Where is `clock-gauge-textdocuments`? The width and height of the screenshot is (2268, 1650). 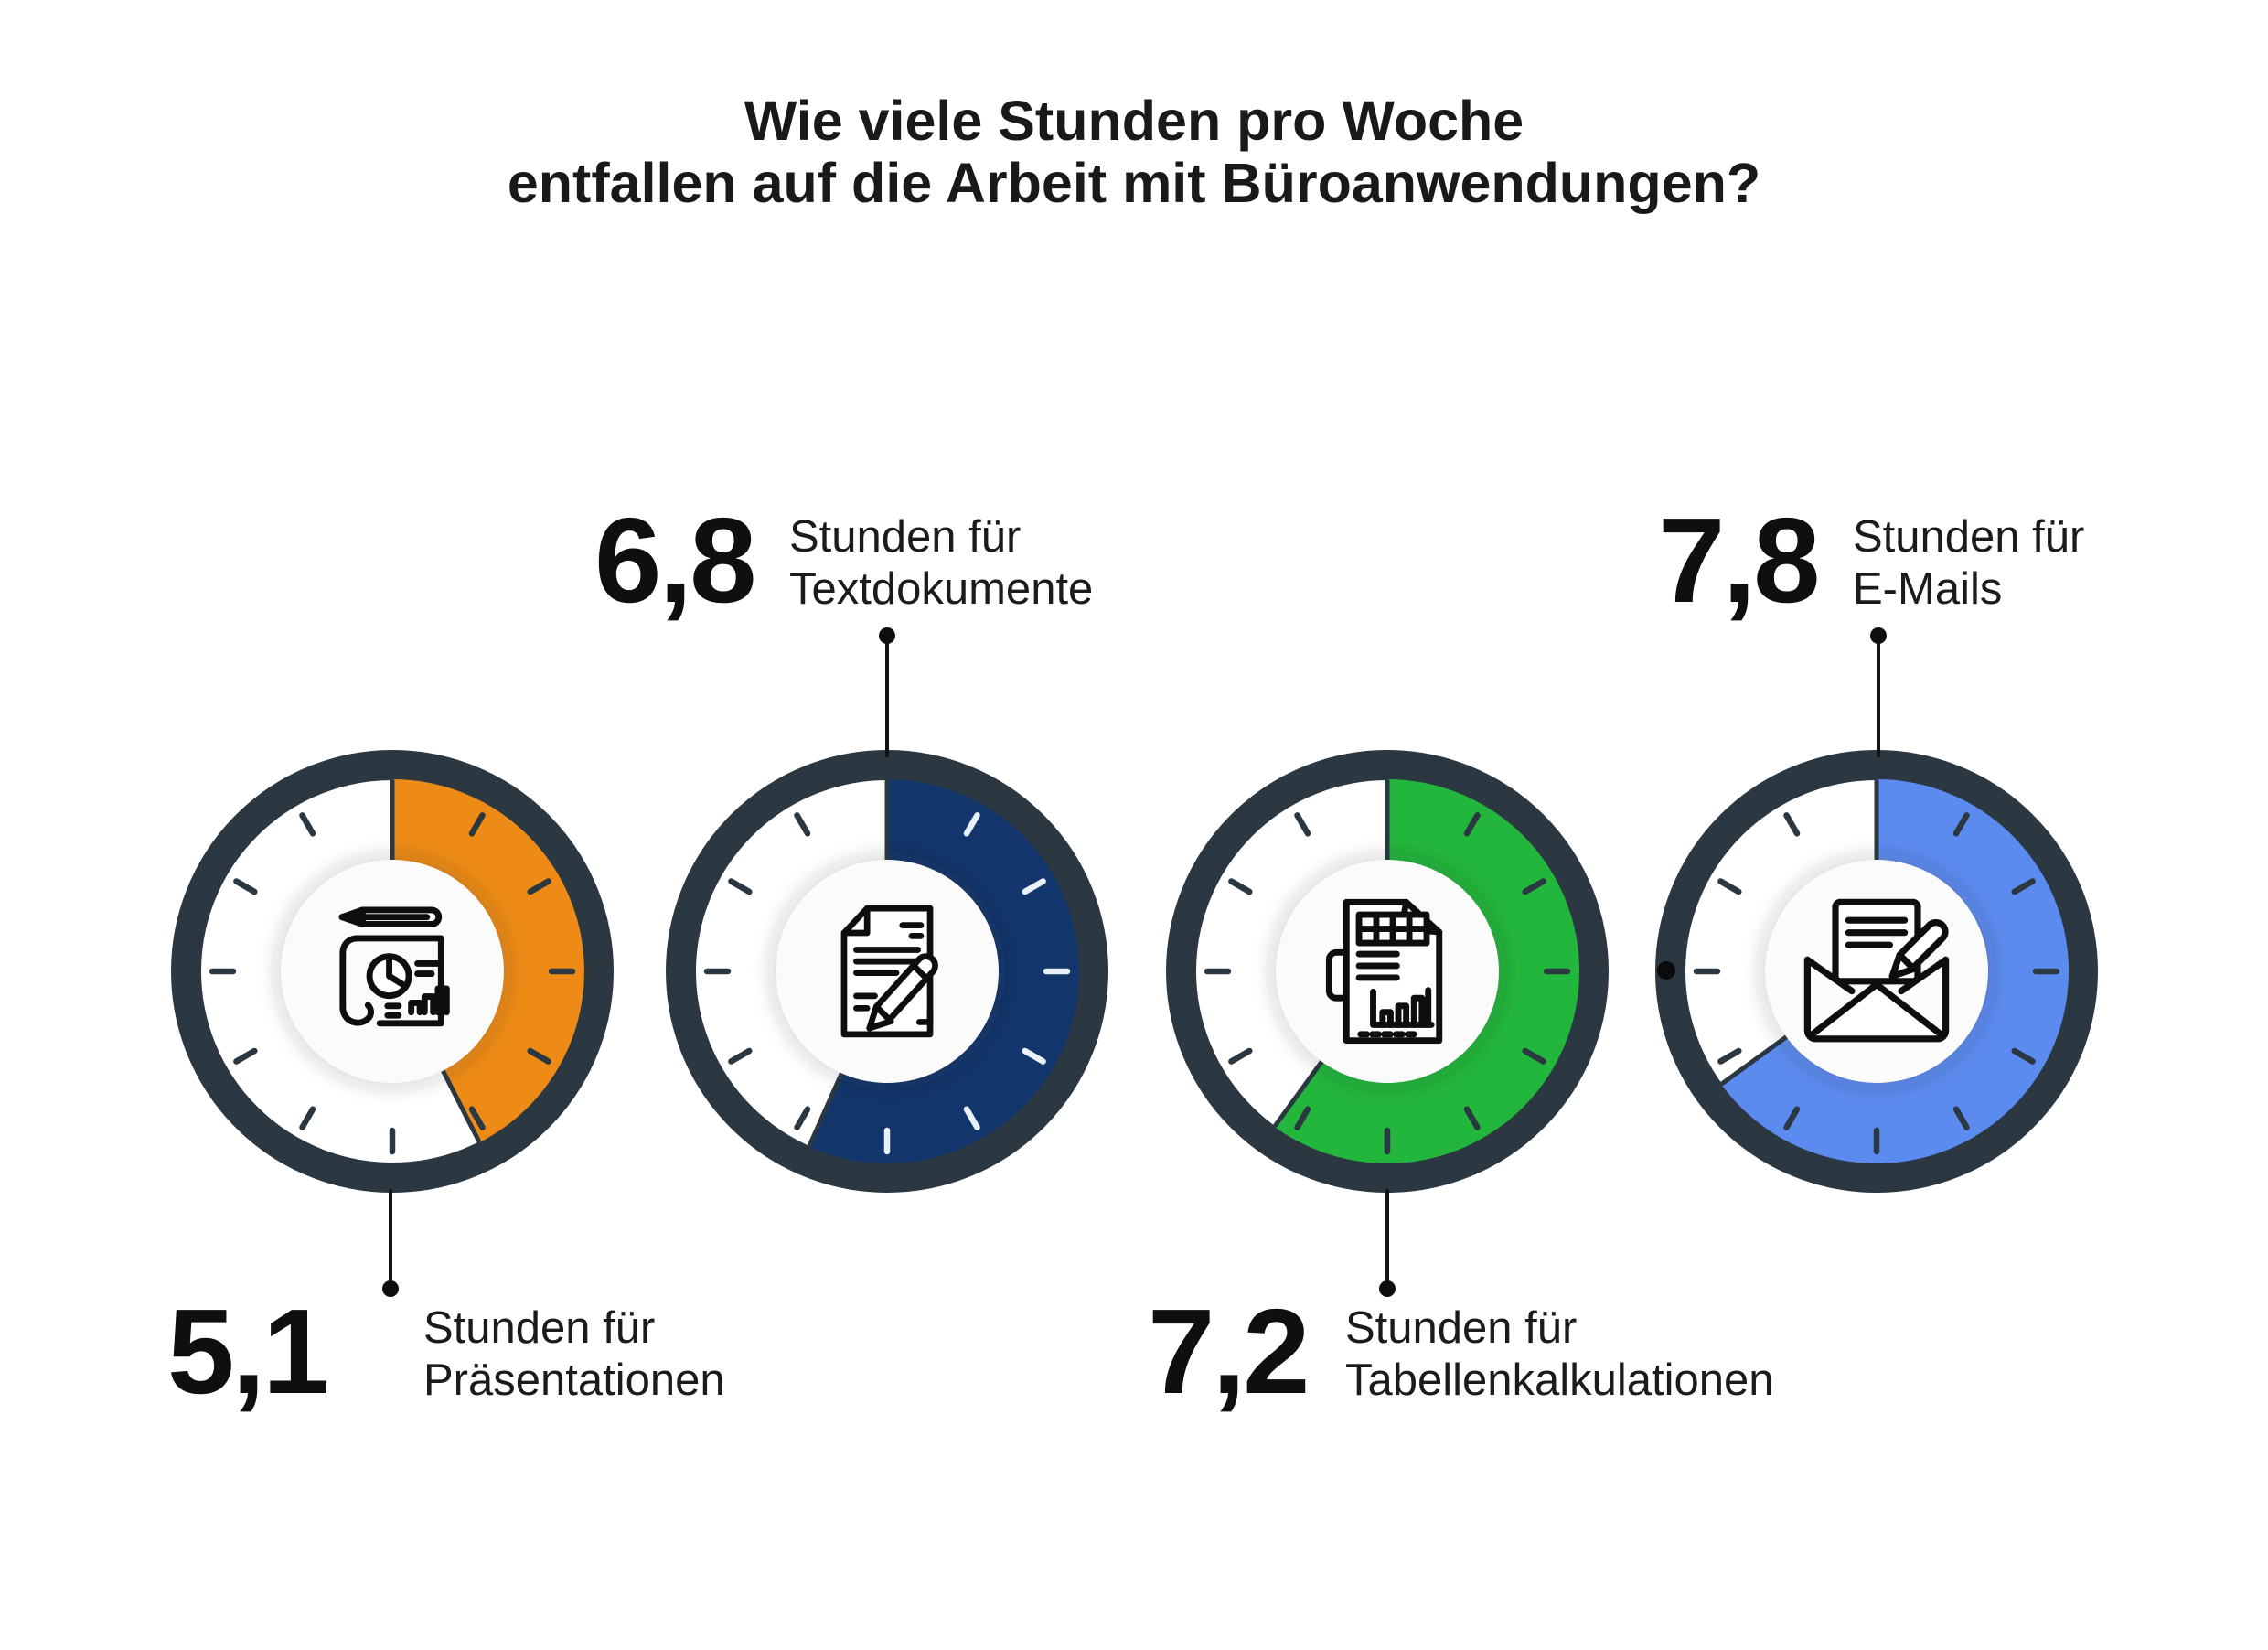 clock-gauge-textdocuments is located at coordinates (887, 971).